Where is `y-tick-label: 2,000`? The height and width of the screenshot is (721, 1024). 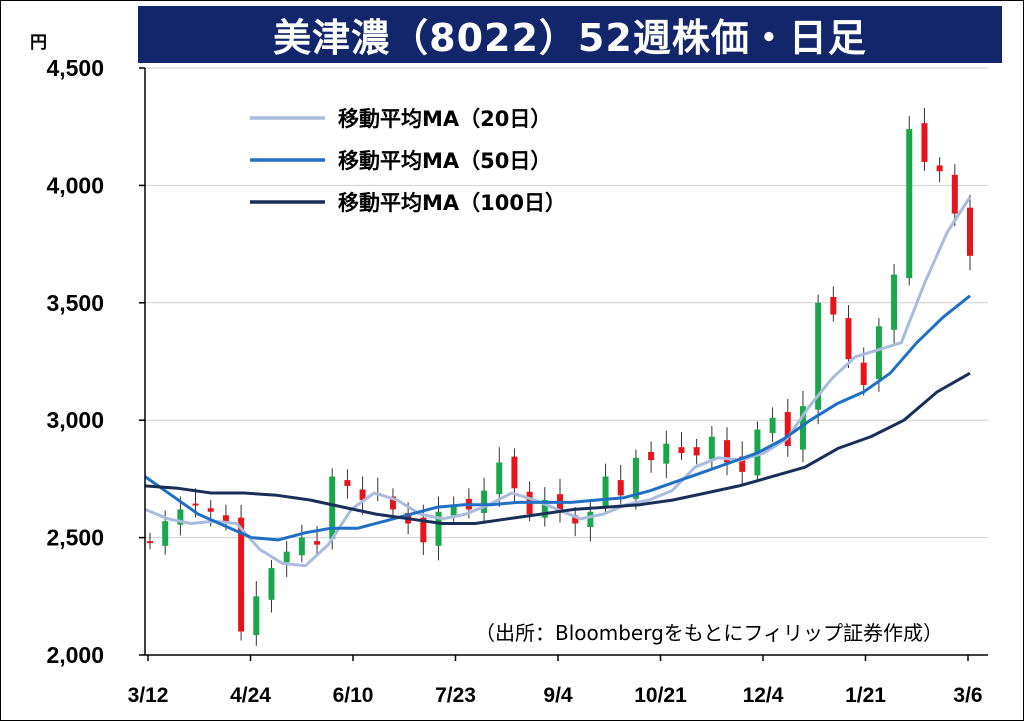 y-tick-label: 2,000 is located at coordinates (75, 655).